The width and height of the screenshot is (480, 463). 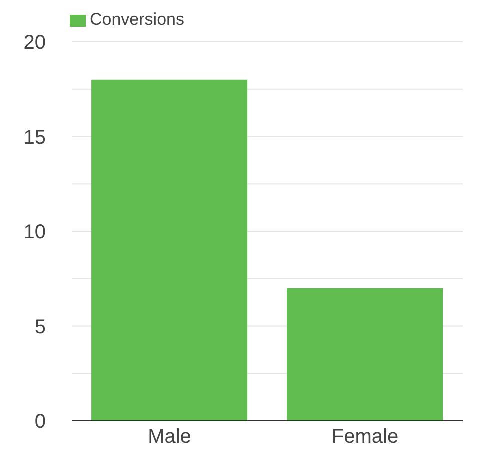 I want to click on y-tick-label: 15, so click(x=35, y=137).